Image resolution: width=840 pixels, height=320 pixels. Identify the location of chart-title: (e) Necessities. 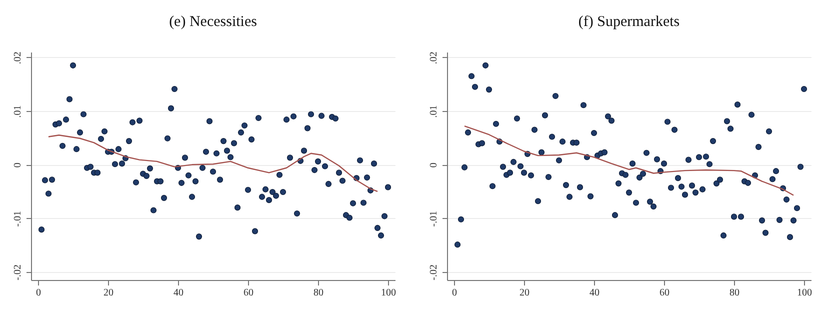
(213, 22).